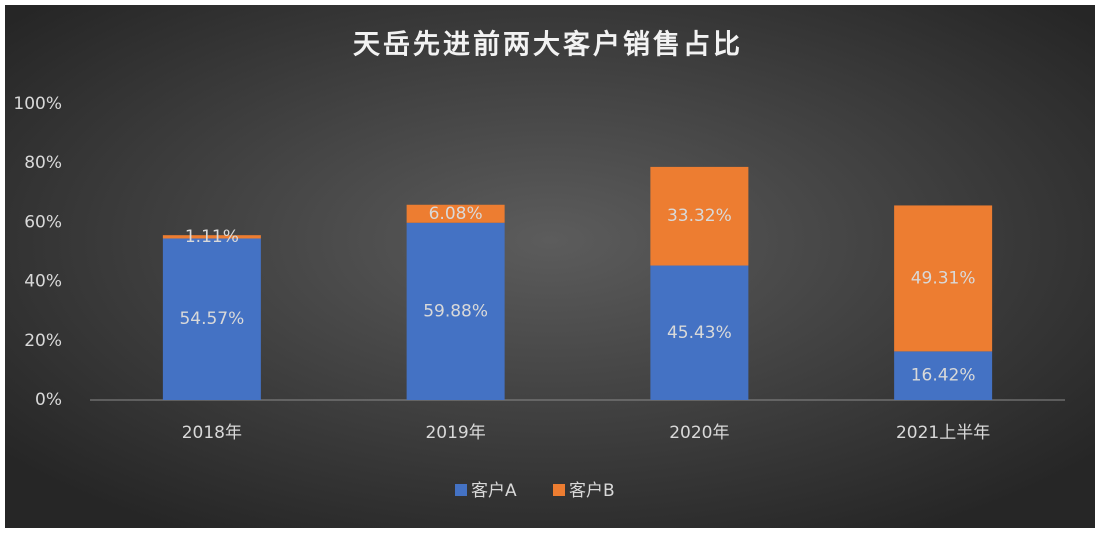  I want to click on value-label: 49.31%, so click(943, 278).